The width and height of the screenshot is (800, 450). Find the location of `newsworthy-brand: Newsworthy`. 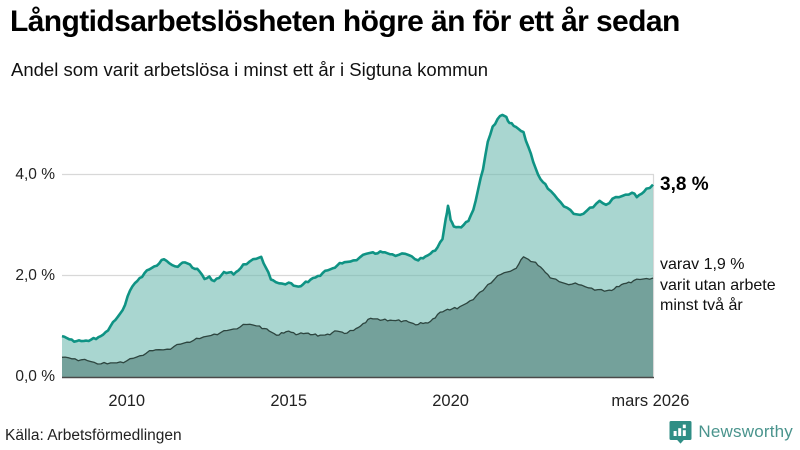

newsworthy-brand: Newsworthy is located at coordinates (731, 432).